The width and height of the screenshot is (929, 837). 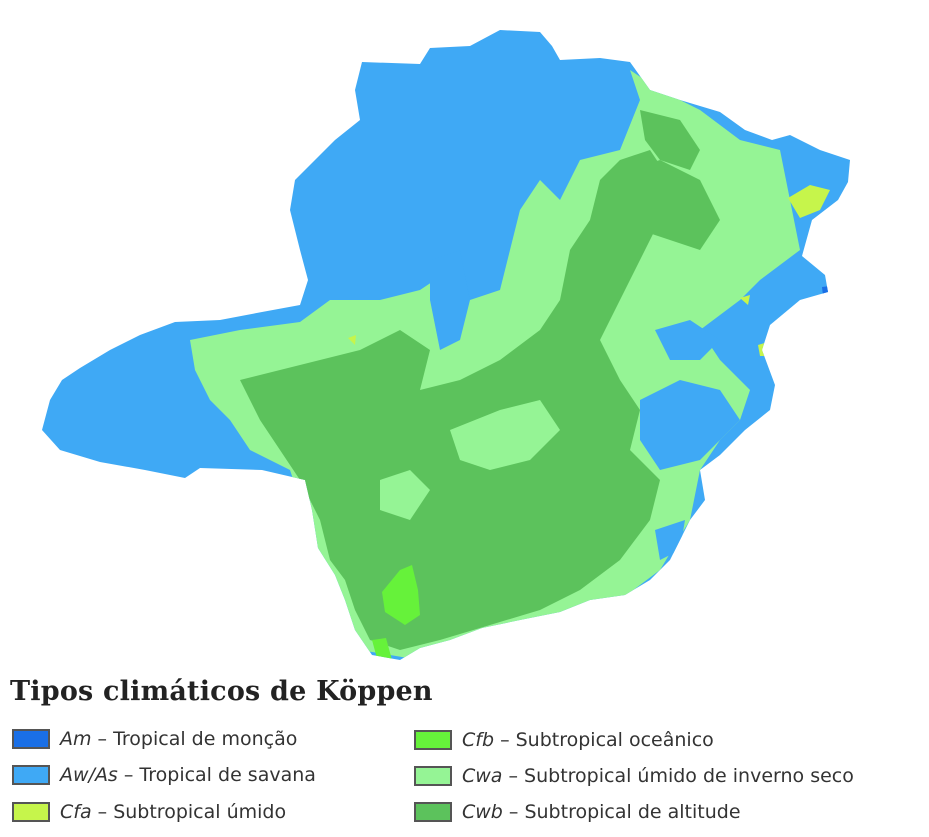 I want to click on swatch-cfa, so click(x=31, y=812).